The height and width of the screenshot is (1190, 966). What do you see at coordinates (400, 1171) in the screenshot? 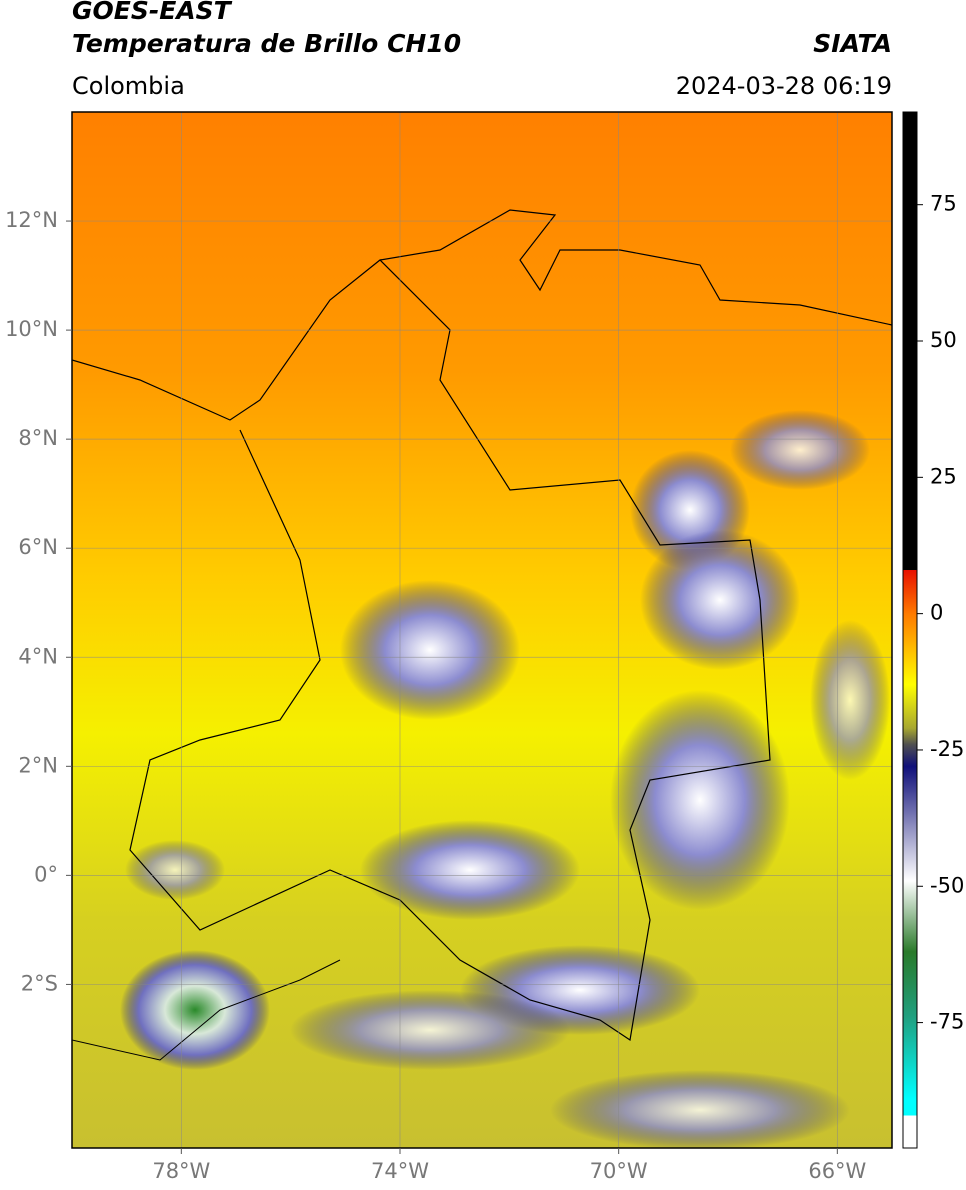
I see `x-tick-label: 74°W` at bounding box center [400, 1171].